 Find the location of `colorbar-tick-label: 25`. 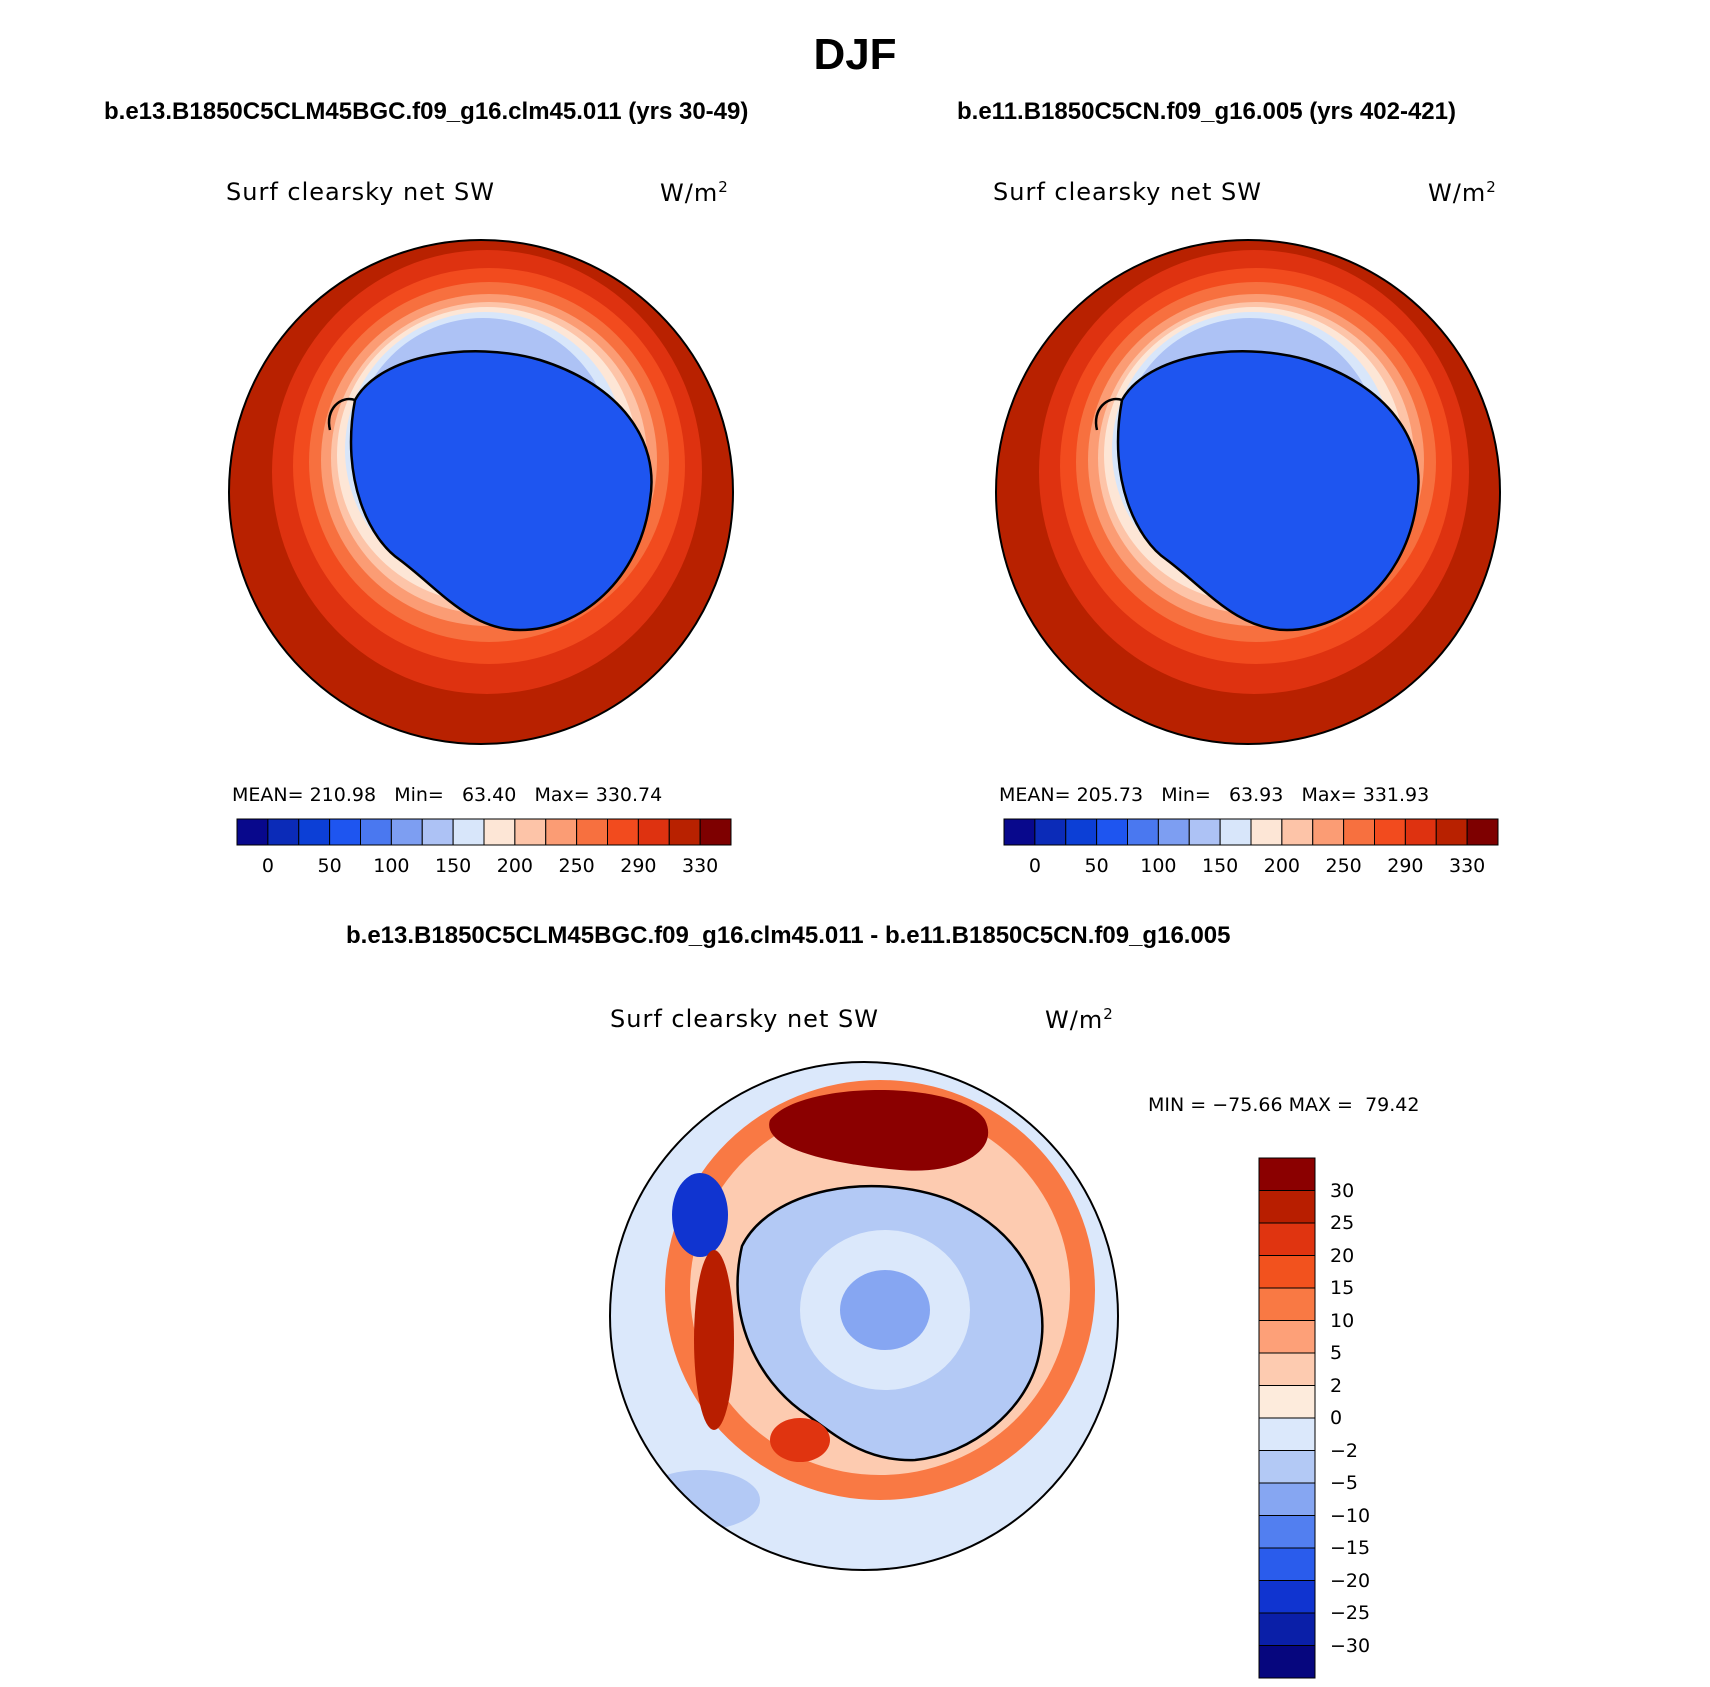

colorbar-tick-label: 25 is located at coordinates (1342, 1223).